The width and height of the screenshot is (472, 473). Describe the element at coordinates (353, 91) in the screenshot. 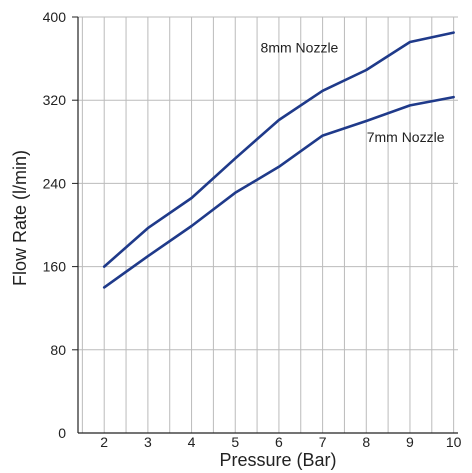

I see `series-labels: 8mm Nozzle 7mm Nozzle` at that location.